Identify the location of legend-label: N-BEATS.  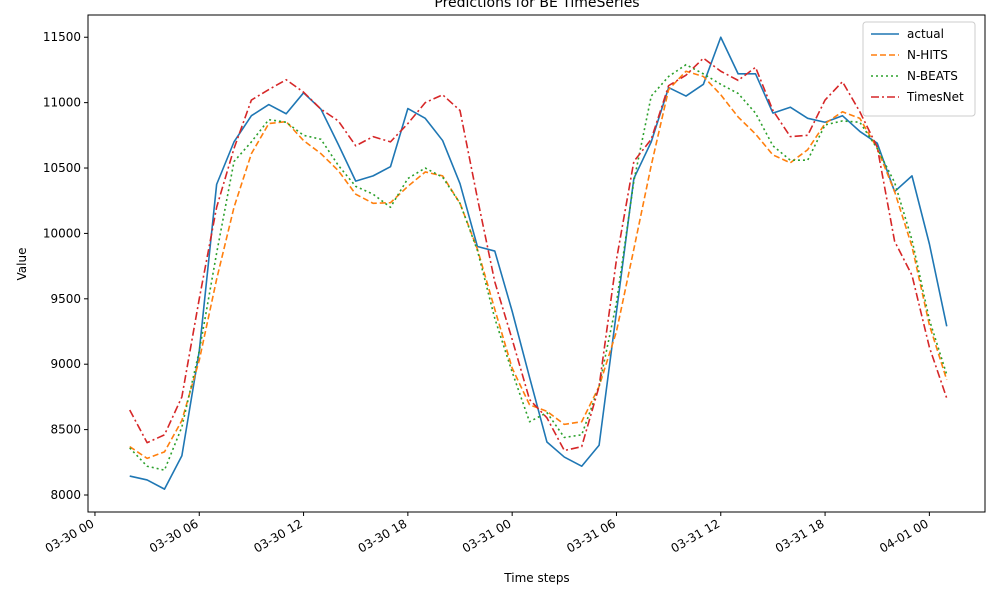
(932, 76).